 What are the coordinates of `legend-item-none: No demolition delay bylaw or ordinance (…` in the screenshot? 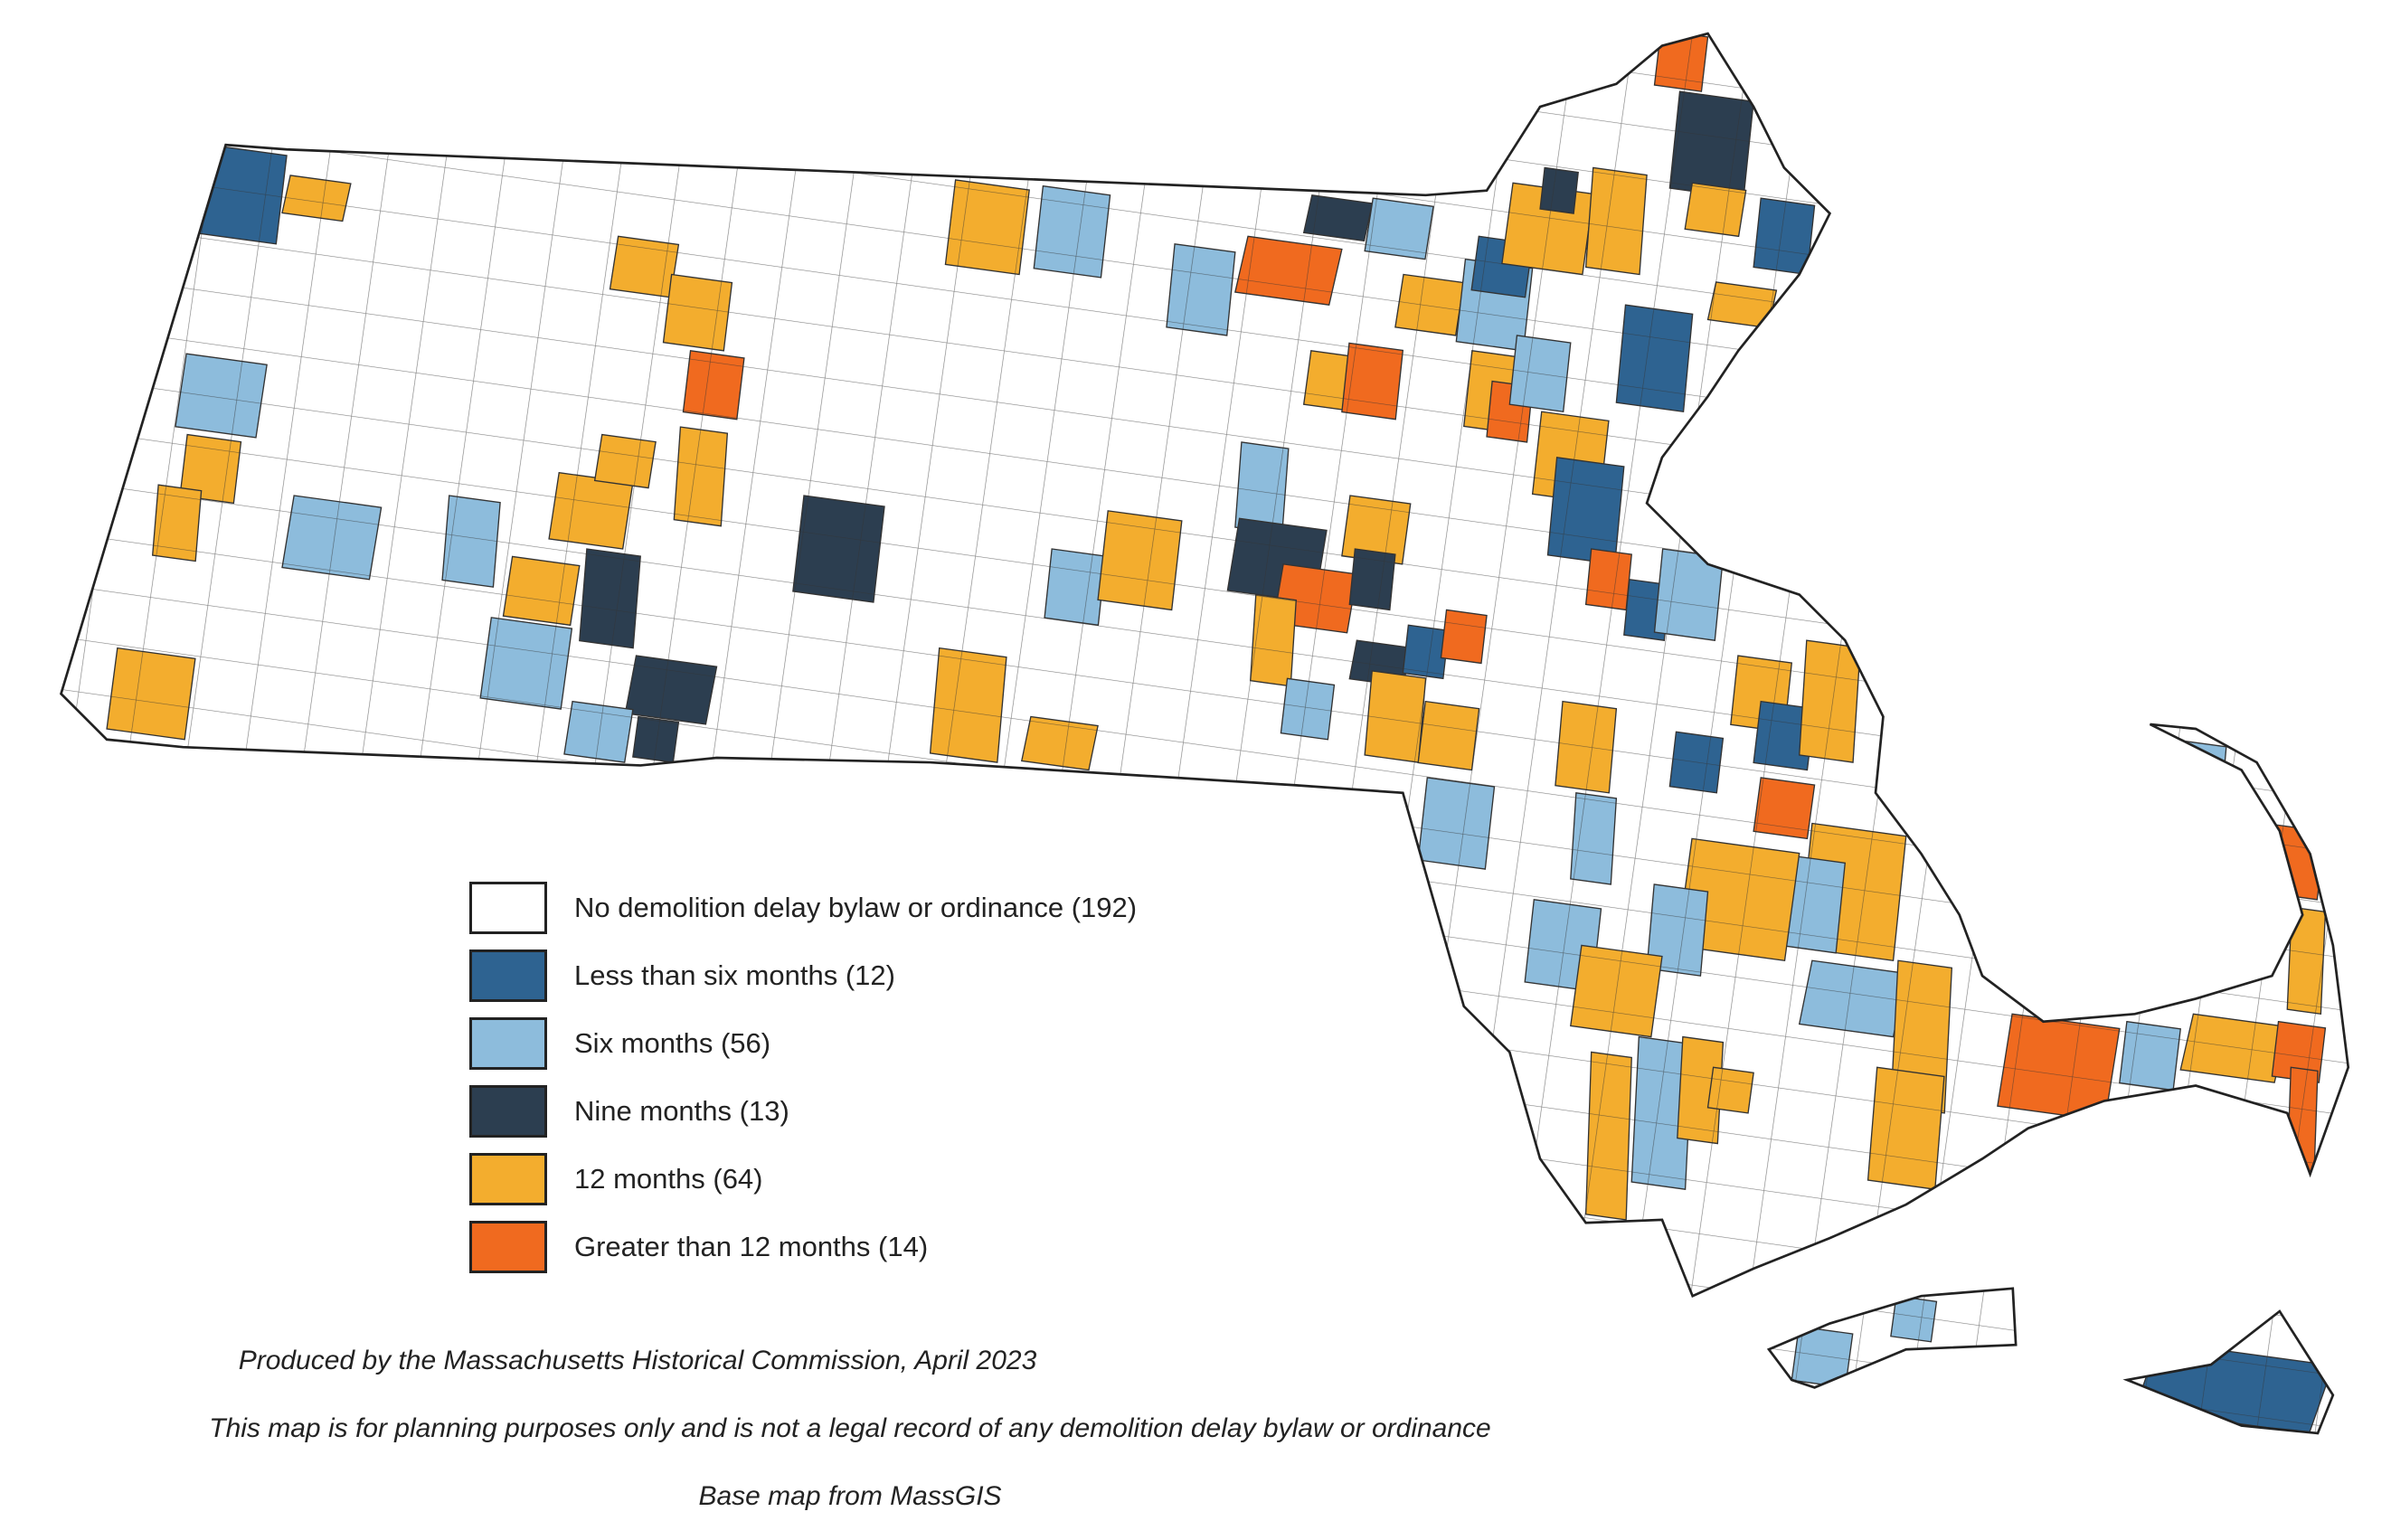 It's located at (803, 907).